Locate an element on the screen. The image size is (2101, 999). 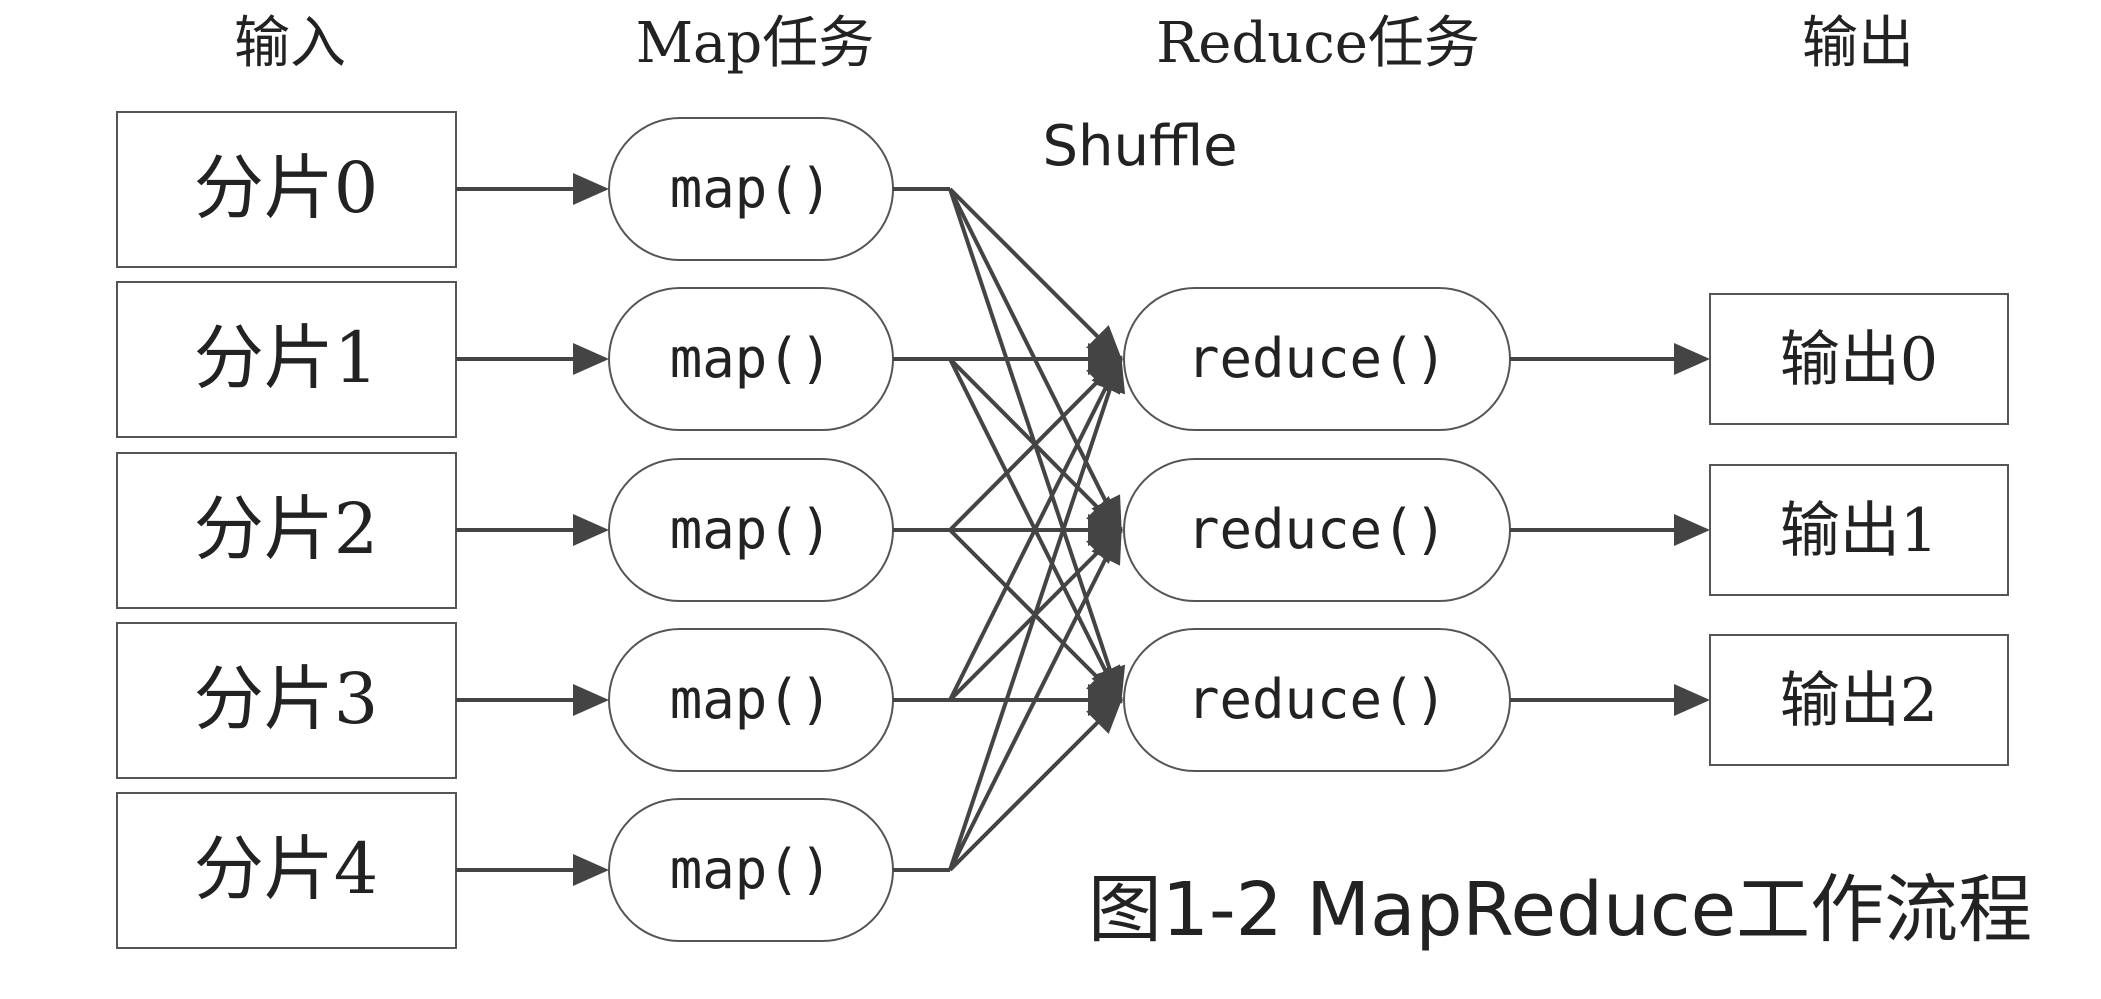
split-label: 分片4 is located at coordinates (286, 869).